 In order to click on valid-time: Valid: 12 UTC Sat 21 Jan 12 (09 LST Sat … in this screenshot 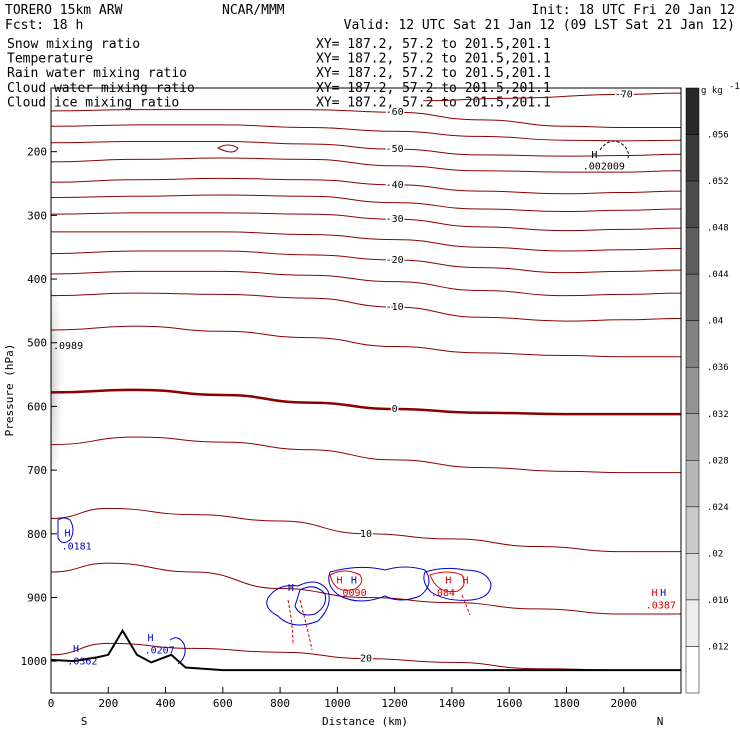, I will do `click(539, 25)`.